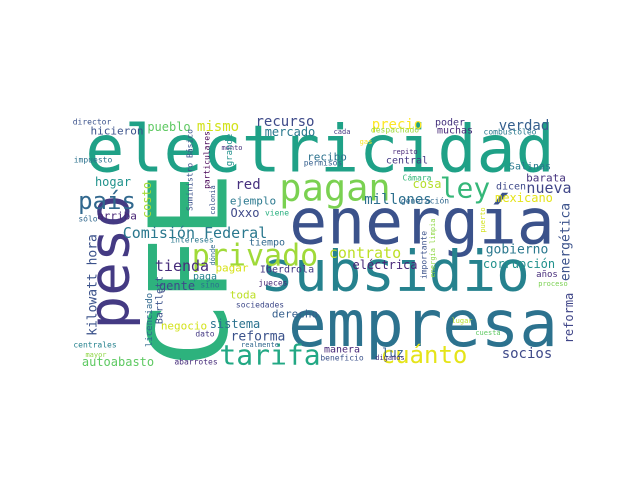  I want to click on word: Oxxo, so click(245, 213).